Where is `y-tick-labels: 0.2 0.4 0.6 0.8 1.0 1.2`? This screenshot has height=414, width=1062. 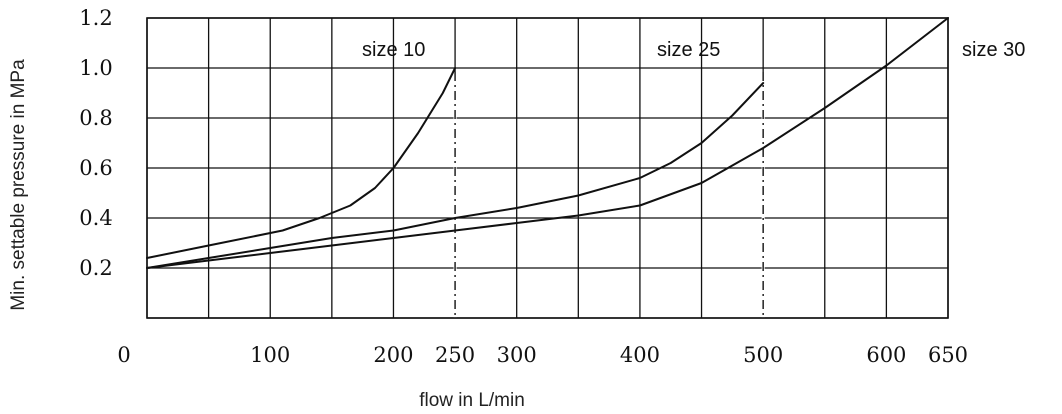 y-tick-labels: 0.2 0.4 0.6 0.8 1.0 1.2 is located at coordinates (95, 143).